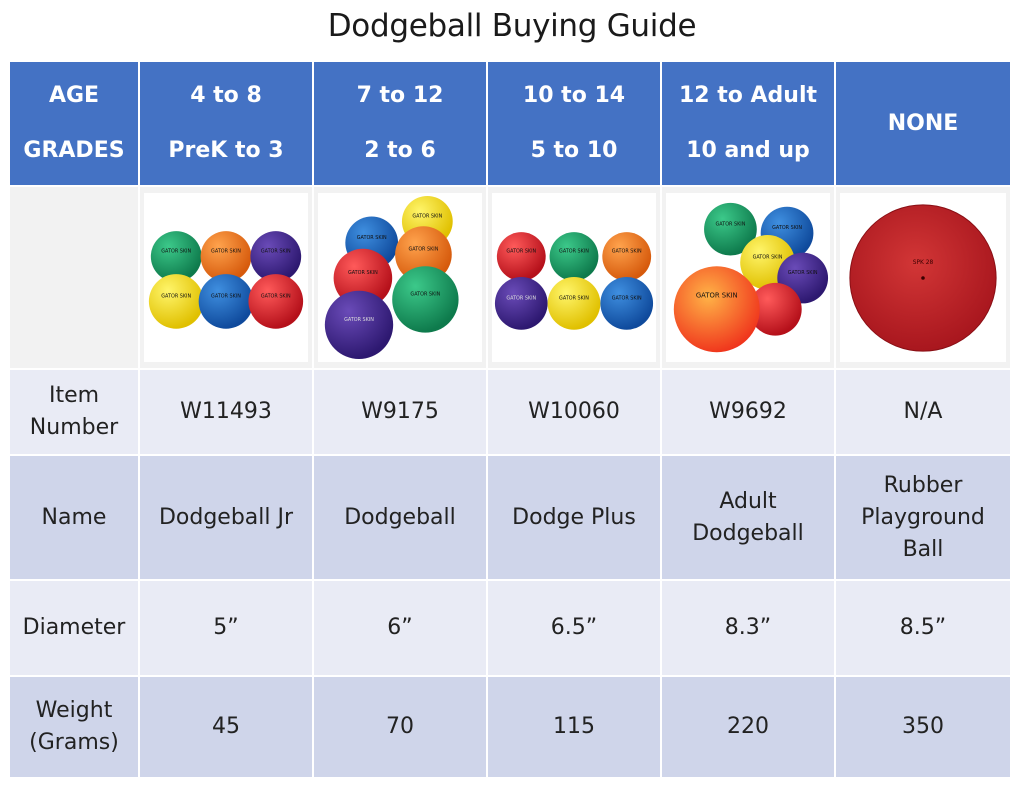 Image resolution: width=1024 pixels, height=791 pixels. What do you see at coordinates (400, 151) in the screenshot?
I see `header-grades-value: 2 to 6` at bounding box center [400, 151].